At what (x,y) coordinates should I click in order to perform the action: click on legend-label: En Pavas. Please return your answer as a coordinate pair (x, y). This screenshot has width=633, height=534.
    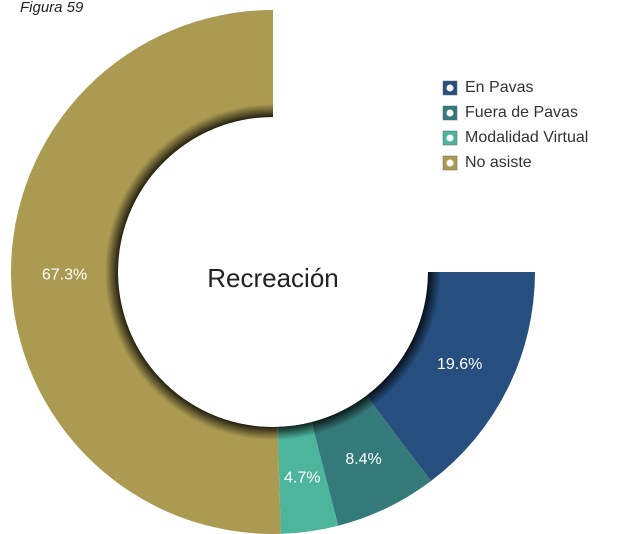
    Looking at the image, I should click on (499, 87).